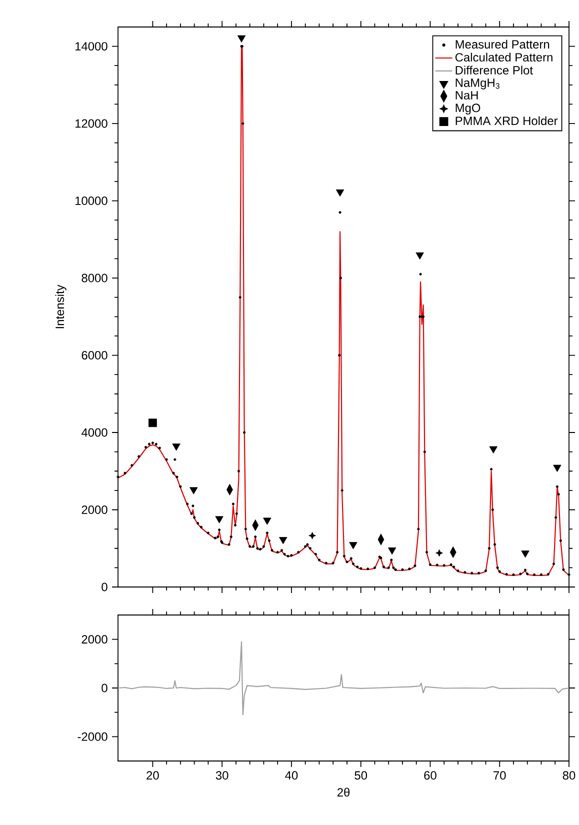  Describe the element at coordinates (95, 278) in the screenshot. I see `y-tick-label: 8000` at that location.